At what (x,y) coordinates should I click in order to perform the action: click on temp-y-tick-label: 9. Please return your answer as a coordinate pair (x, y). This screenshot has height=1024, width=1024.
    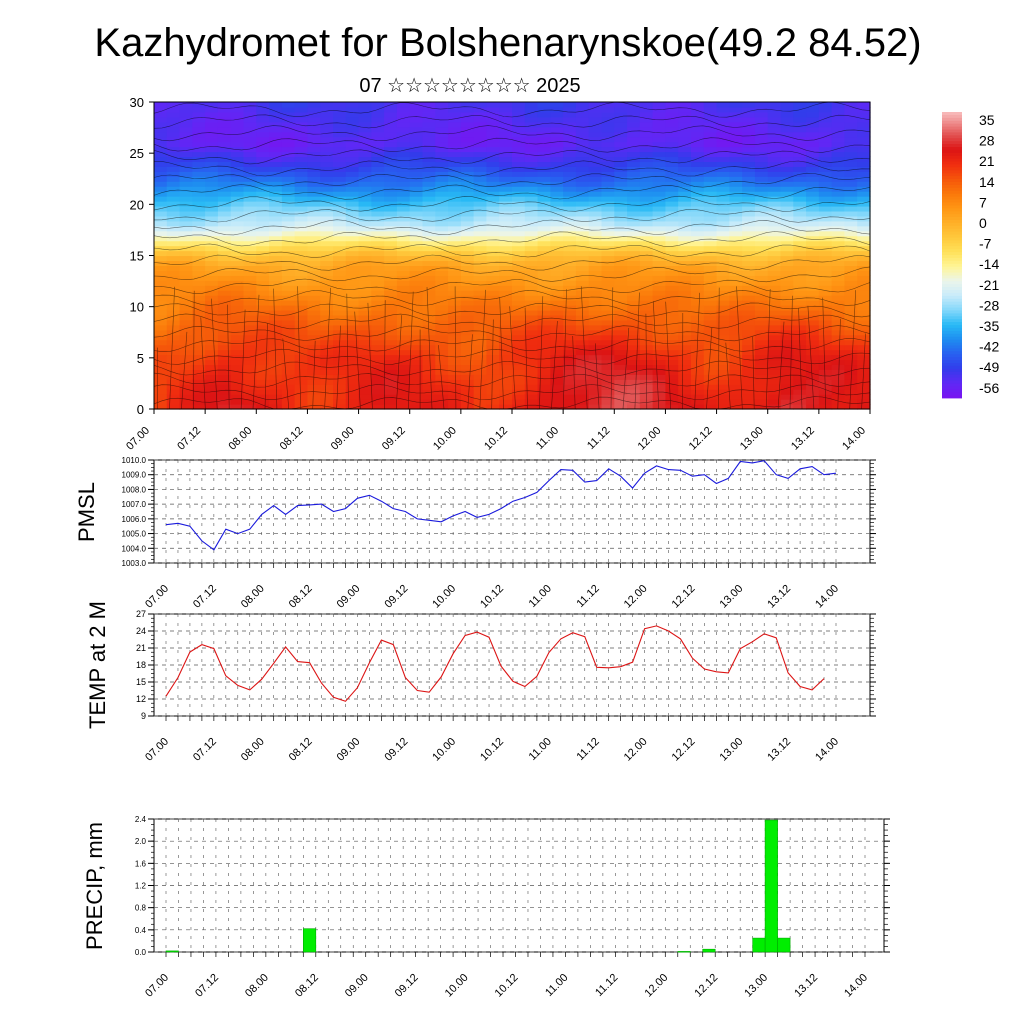
    Looking at the image, I should click on (143, 716).